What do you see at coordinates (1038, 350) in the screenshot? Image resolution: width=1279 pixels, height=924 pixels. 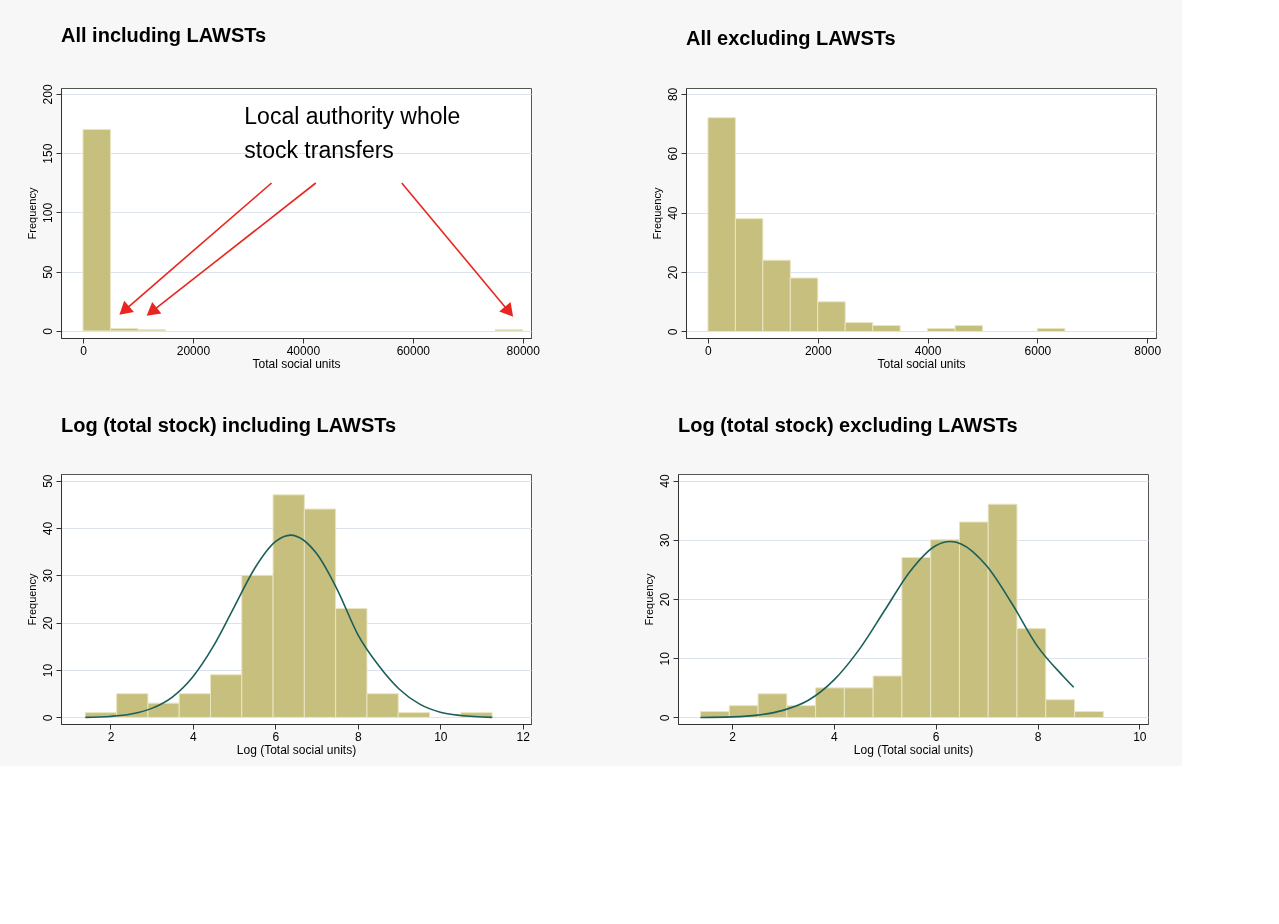 I see `x-tick-label: 6000` at bounding box center [1038, 350].